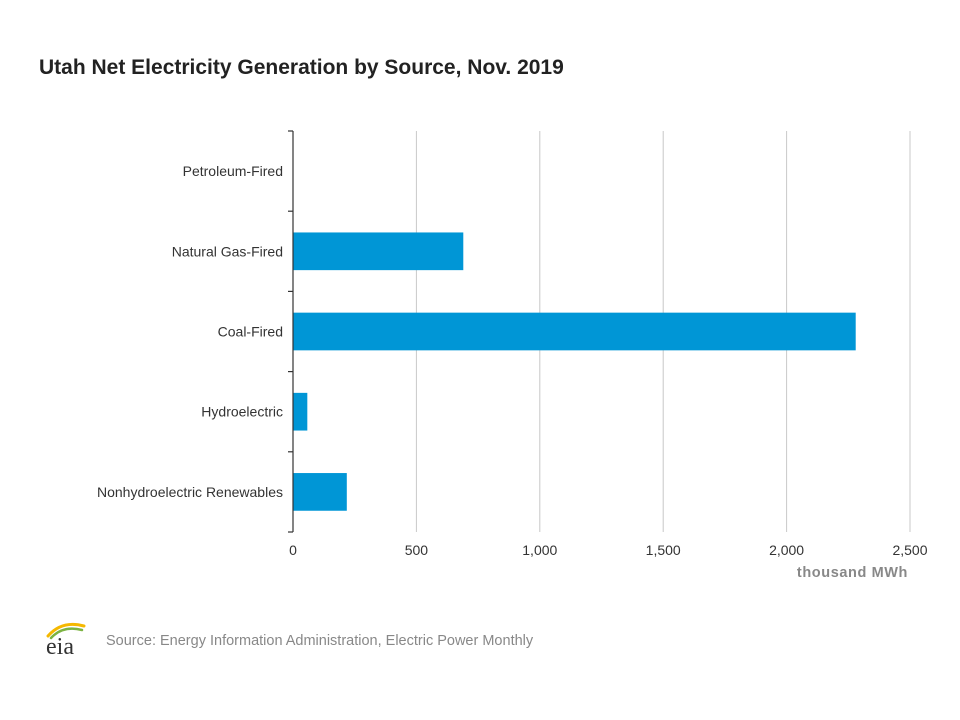 The width and height of the screenshot is (960, 720). I want to click on category-label: Natural Gas-Fired, so click(227, 251).